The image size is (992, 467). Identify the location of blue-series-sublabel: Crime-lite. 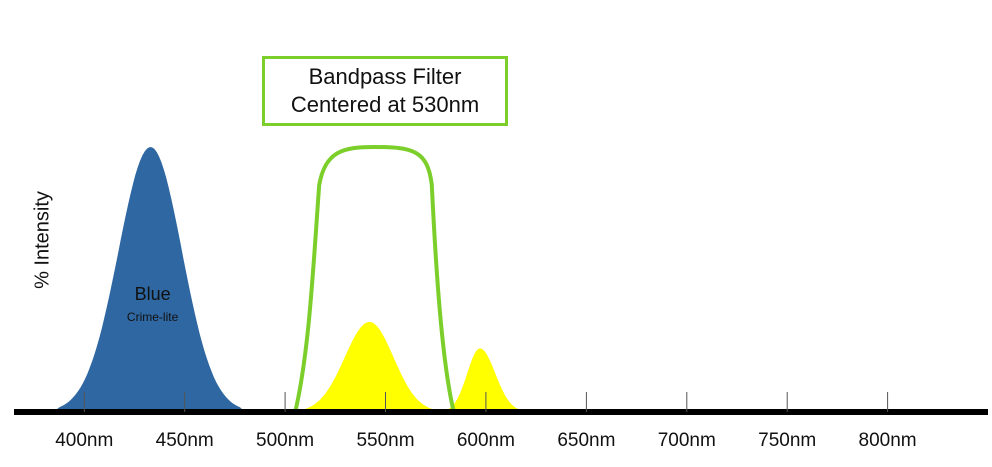
(153, 317).